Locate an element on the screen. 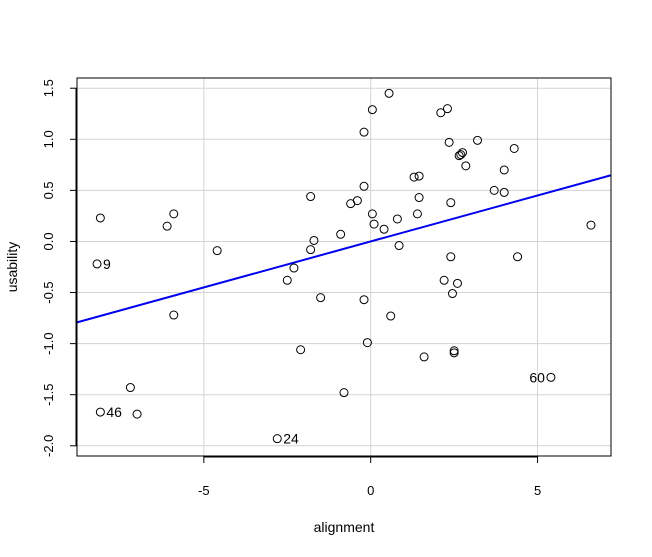 This screenshot has height=557, width=652. point-label: 46 is located at coordinates (114, 412).